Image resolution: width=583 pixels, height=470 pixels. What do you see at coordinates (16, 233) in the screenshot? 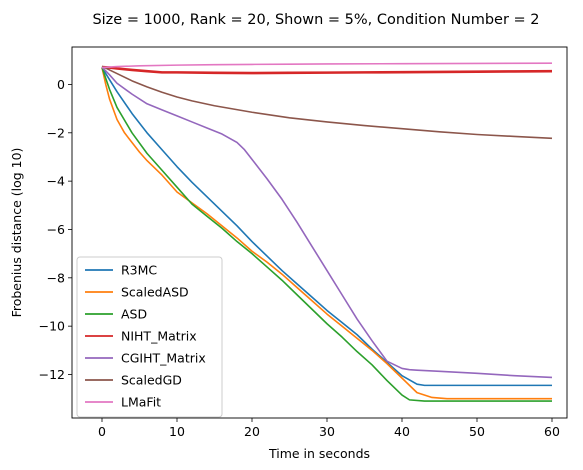
I see `y-axis-label: Frobenius distance (log 10)` at bounding box center [16, 233].